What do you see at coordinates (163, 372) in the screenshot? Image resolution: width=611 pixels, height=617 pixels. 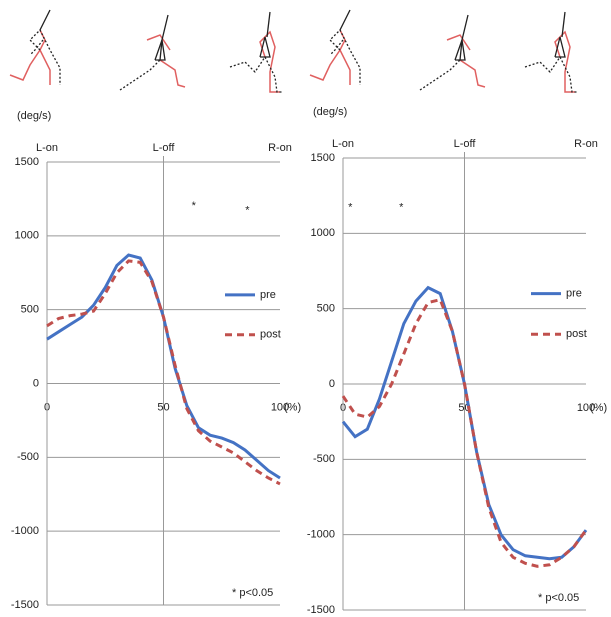 I see `data-line` at bounding box center [163, 372].